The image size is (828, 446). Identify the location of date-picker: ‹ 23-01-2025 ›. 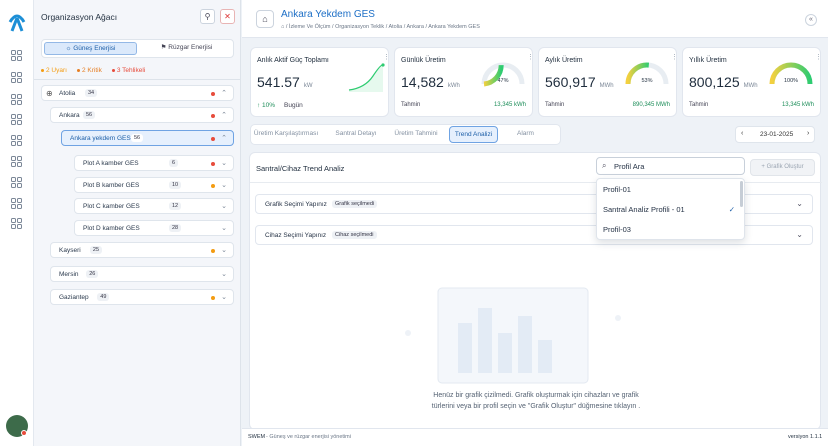
(775, 134).